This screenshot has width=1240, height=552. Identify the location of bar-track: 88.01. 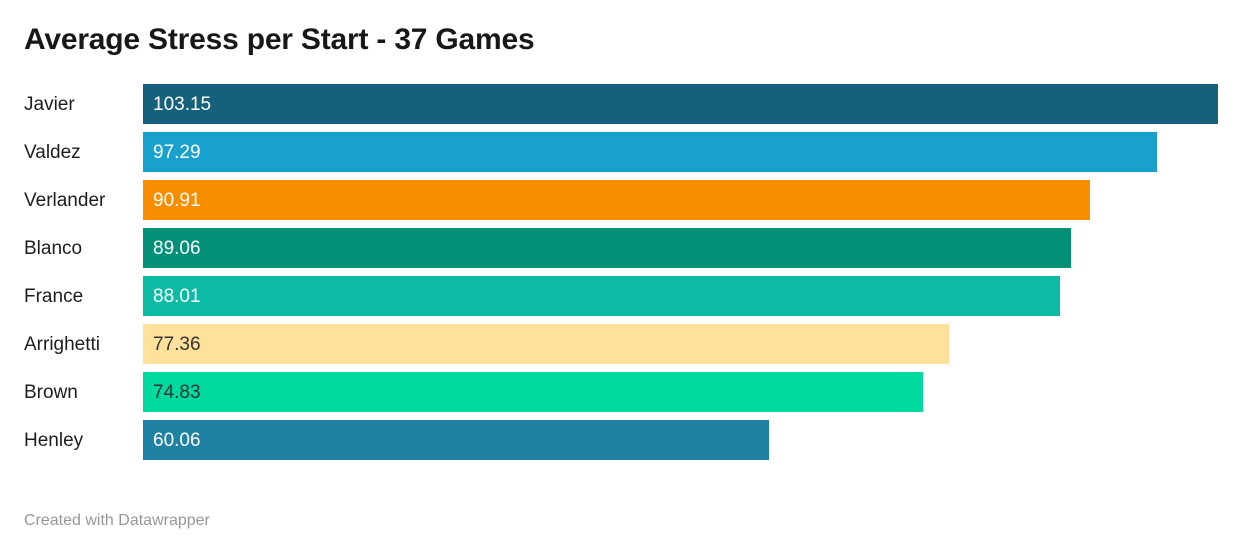
(680, 296).